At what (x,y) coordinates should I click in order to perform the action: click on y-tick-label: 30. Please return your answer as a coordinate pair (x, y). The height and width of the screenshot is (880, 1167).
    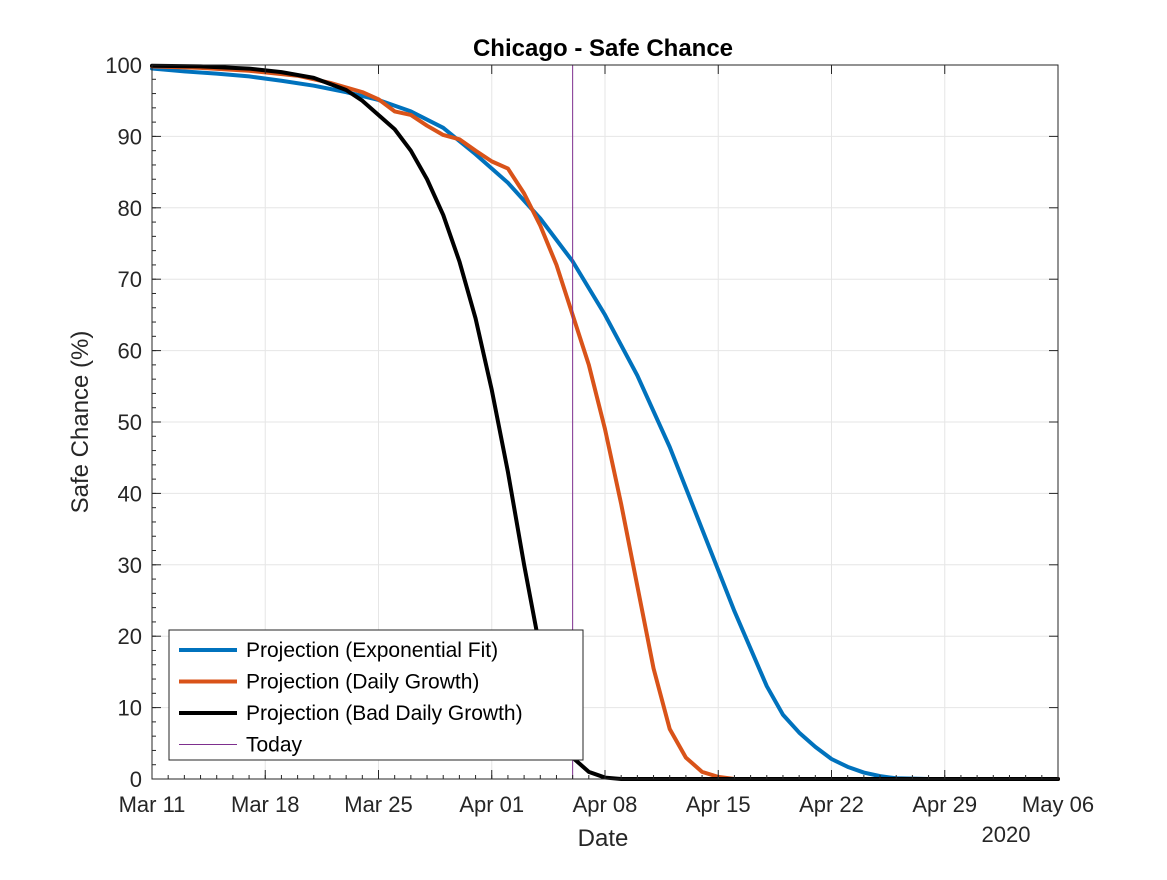
    Looking at the image, I should click on (130, 565).